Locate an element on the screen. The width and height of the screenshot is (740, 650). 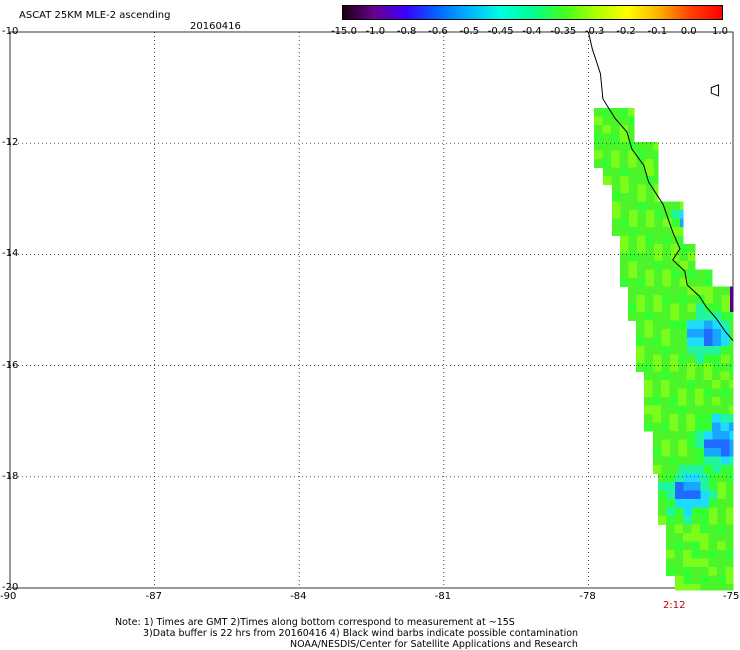
colorbar-label: -0.45 is located at coordinates (500, 31).